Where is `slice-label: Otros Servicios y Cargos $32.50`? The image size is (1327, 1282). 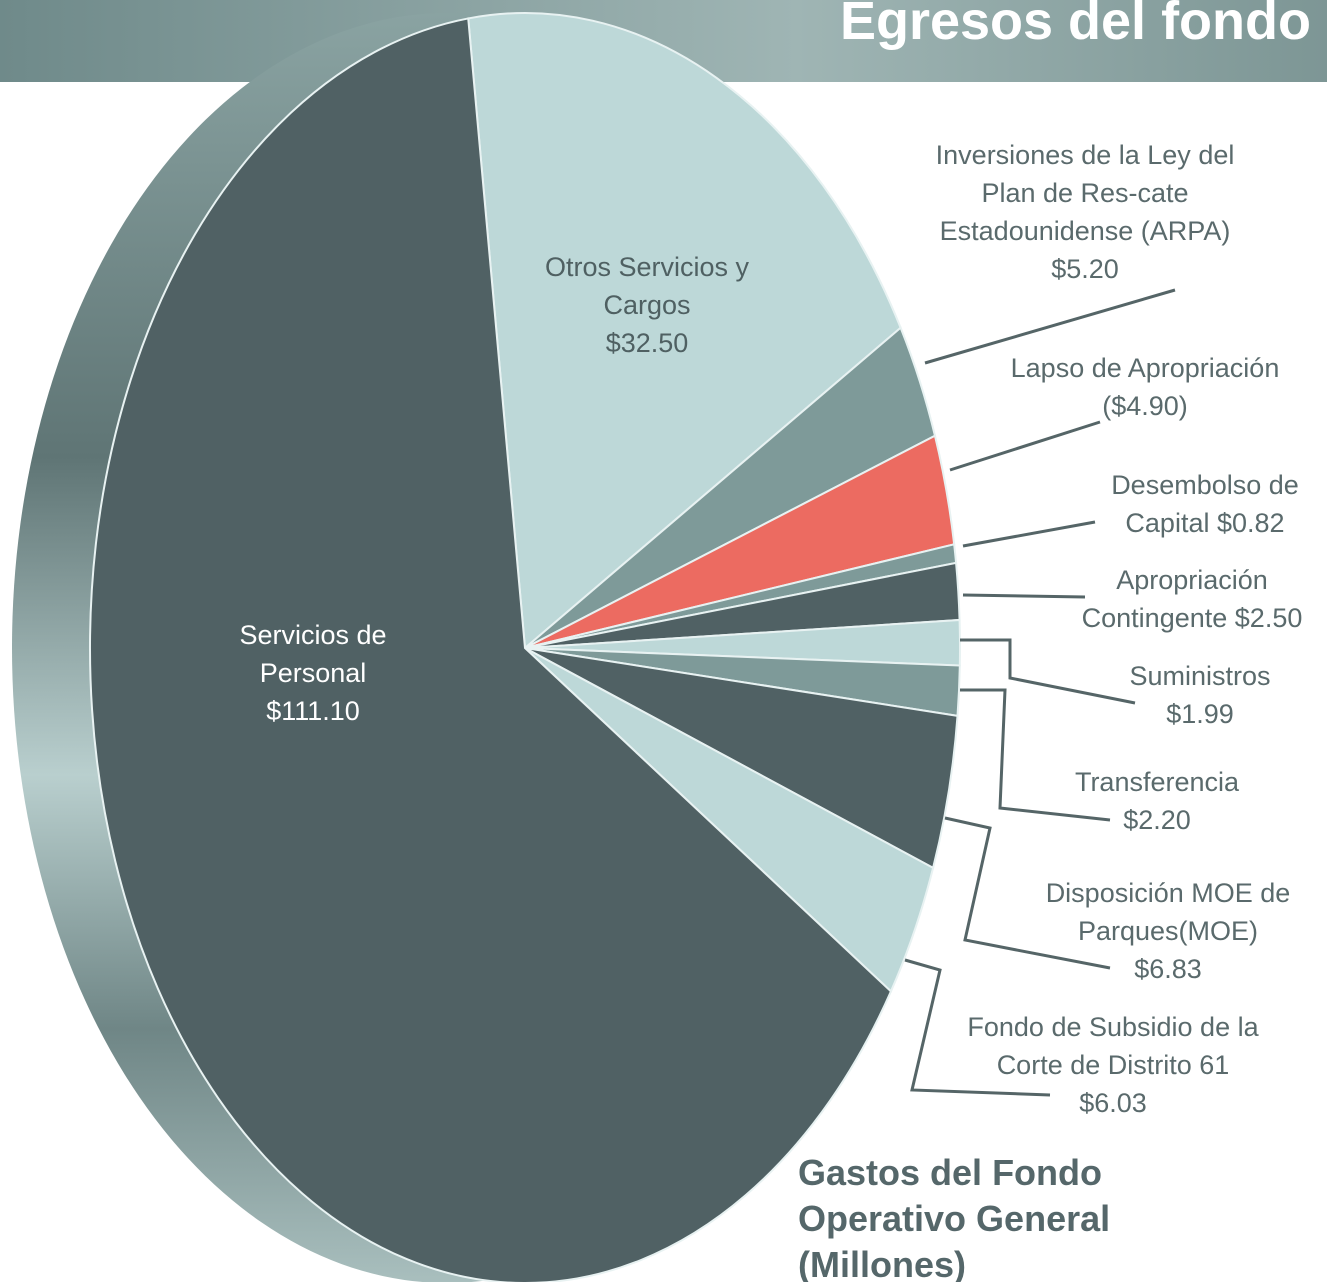 slice-label: Otros Servicios y Cargos $32.50 is located at coordinates (647, 305).